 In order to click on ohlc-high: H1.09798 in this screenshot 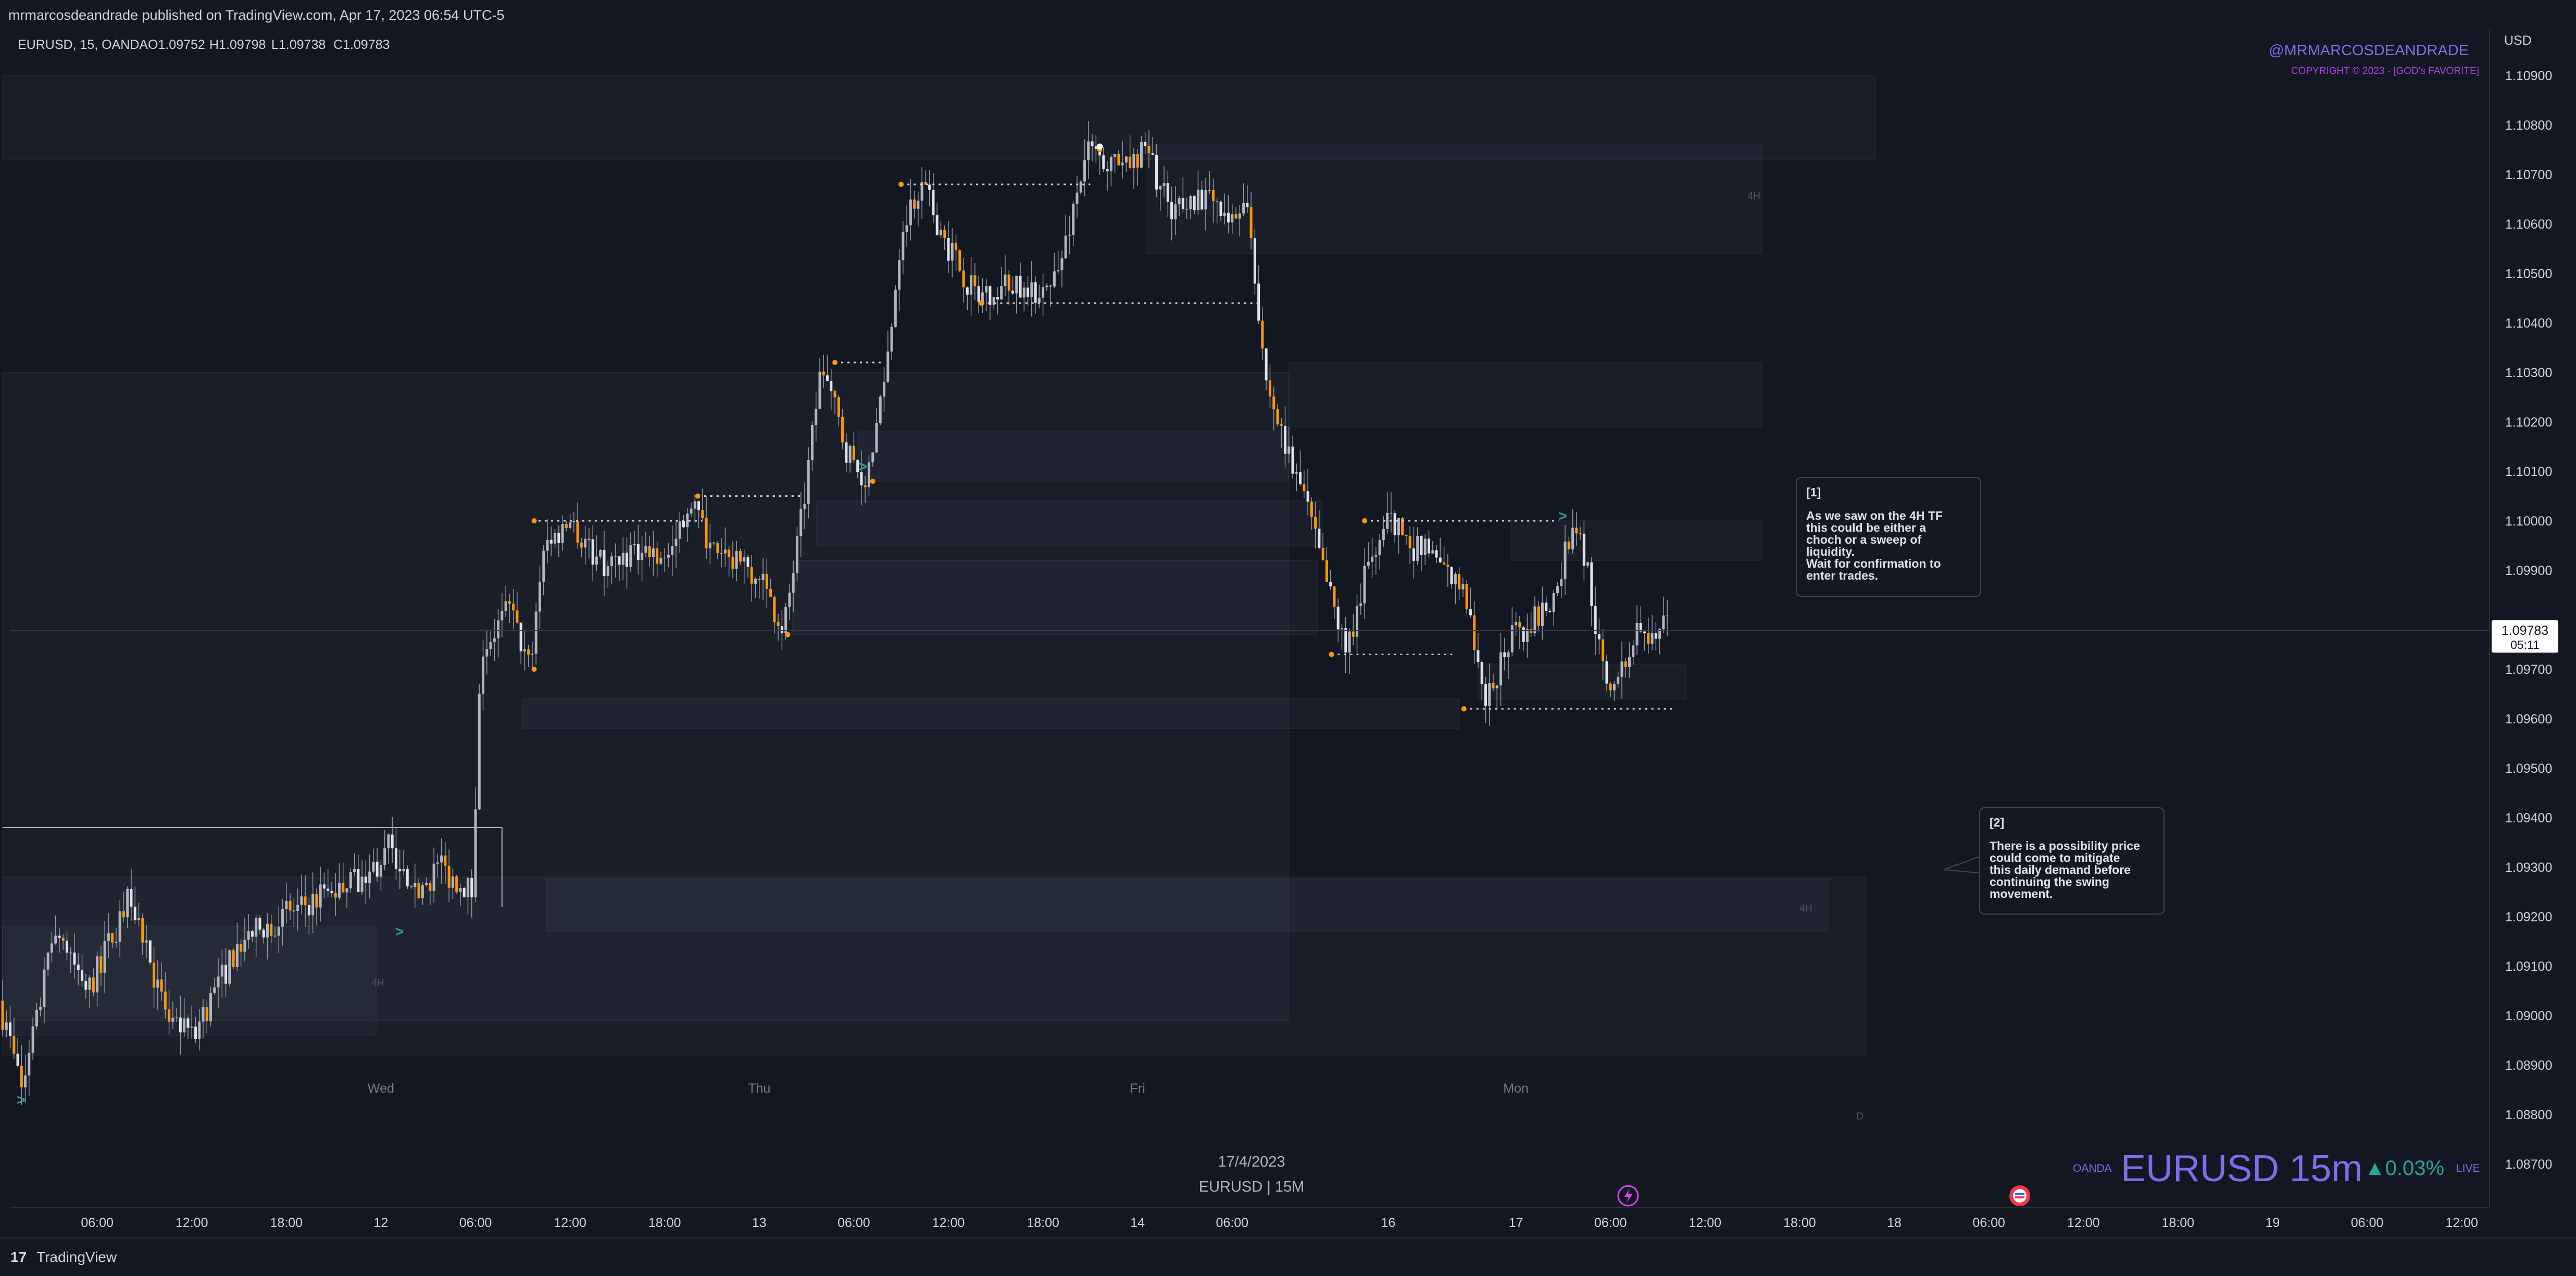, I will do `click(237, 44)`.